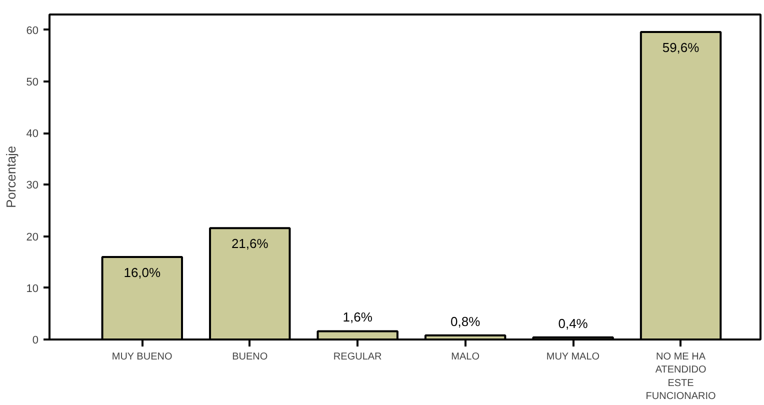 The width and height of the screenshot is (764, 405). What do you see at coordinates (465, 357) in the screenshot?
I see `x-tick-label: MALO` at bounding box center [465, 357].